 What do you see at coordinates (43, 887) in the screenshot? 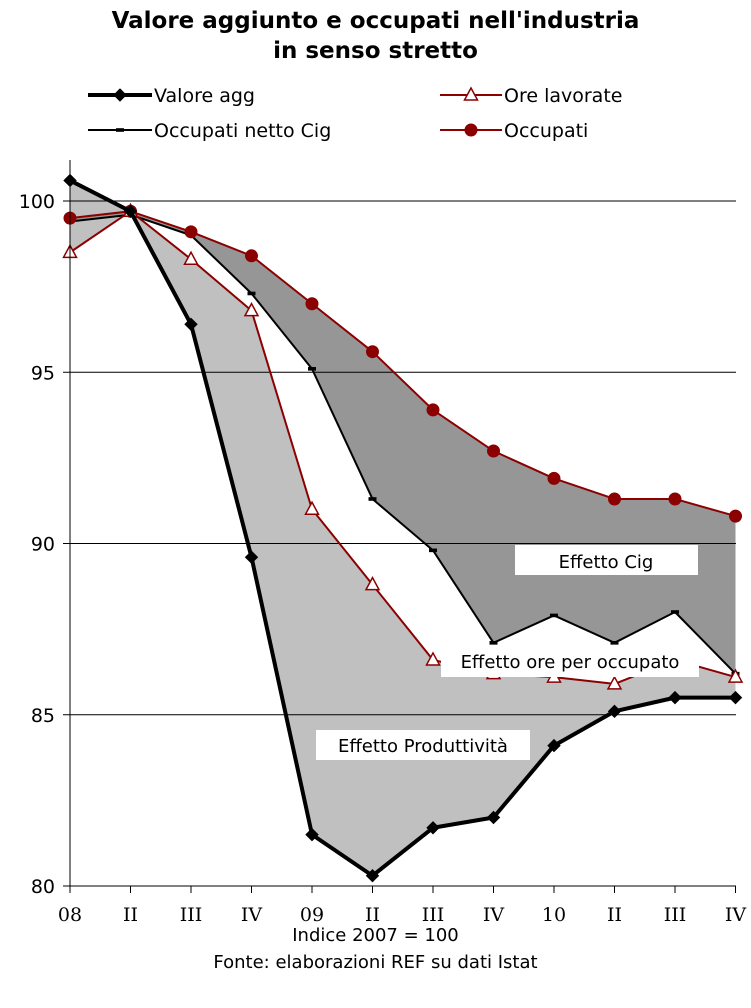
I see `y-tick-label-80: 80` at bounding box center [43, 887].